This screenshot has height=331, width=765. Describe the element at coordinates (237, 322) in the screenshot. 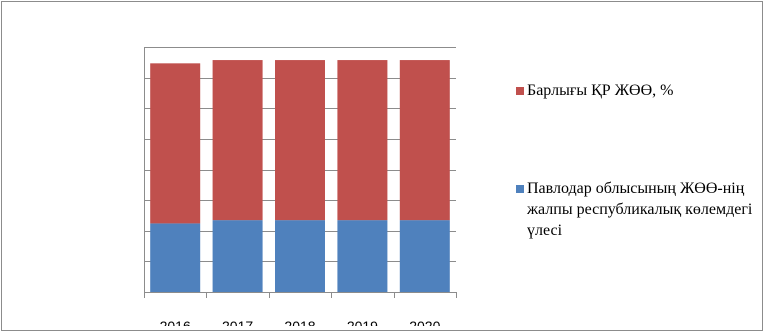

I see `x-tick-label-2017: 2017` at that location.